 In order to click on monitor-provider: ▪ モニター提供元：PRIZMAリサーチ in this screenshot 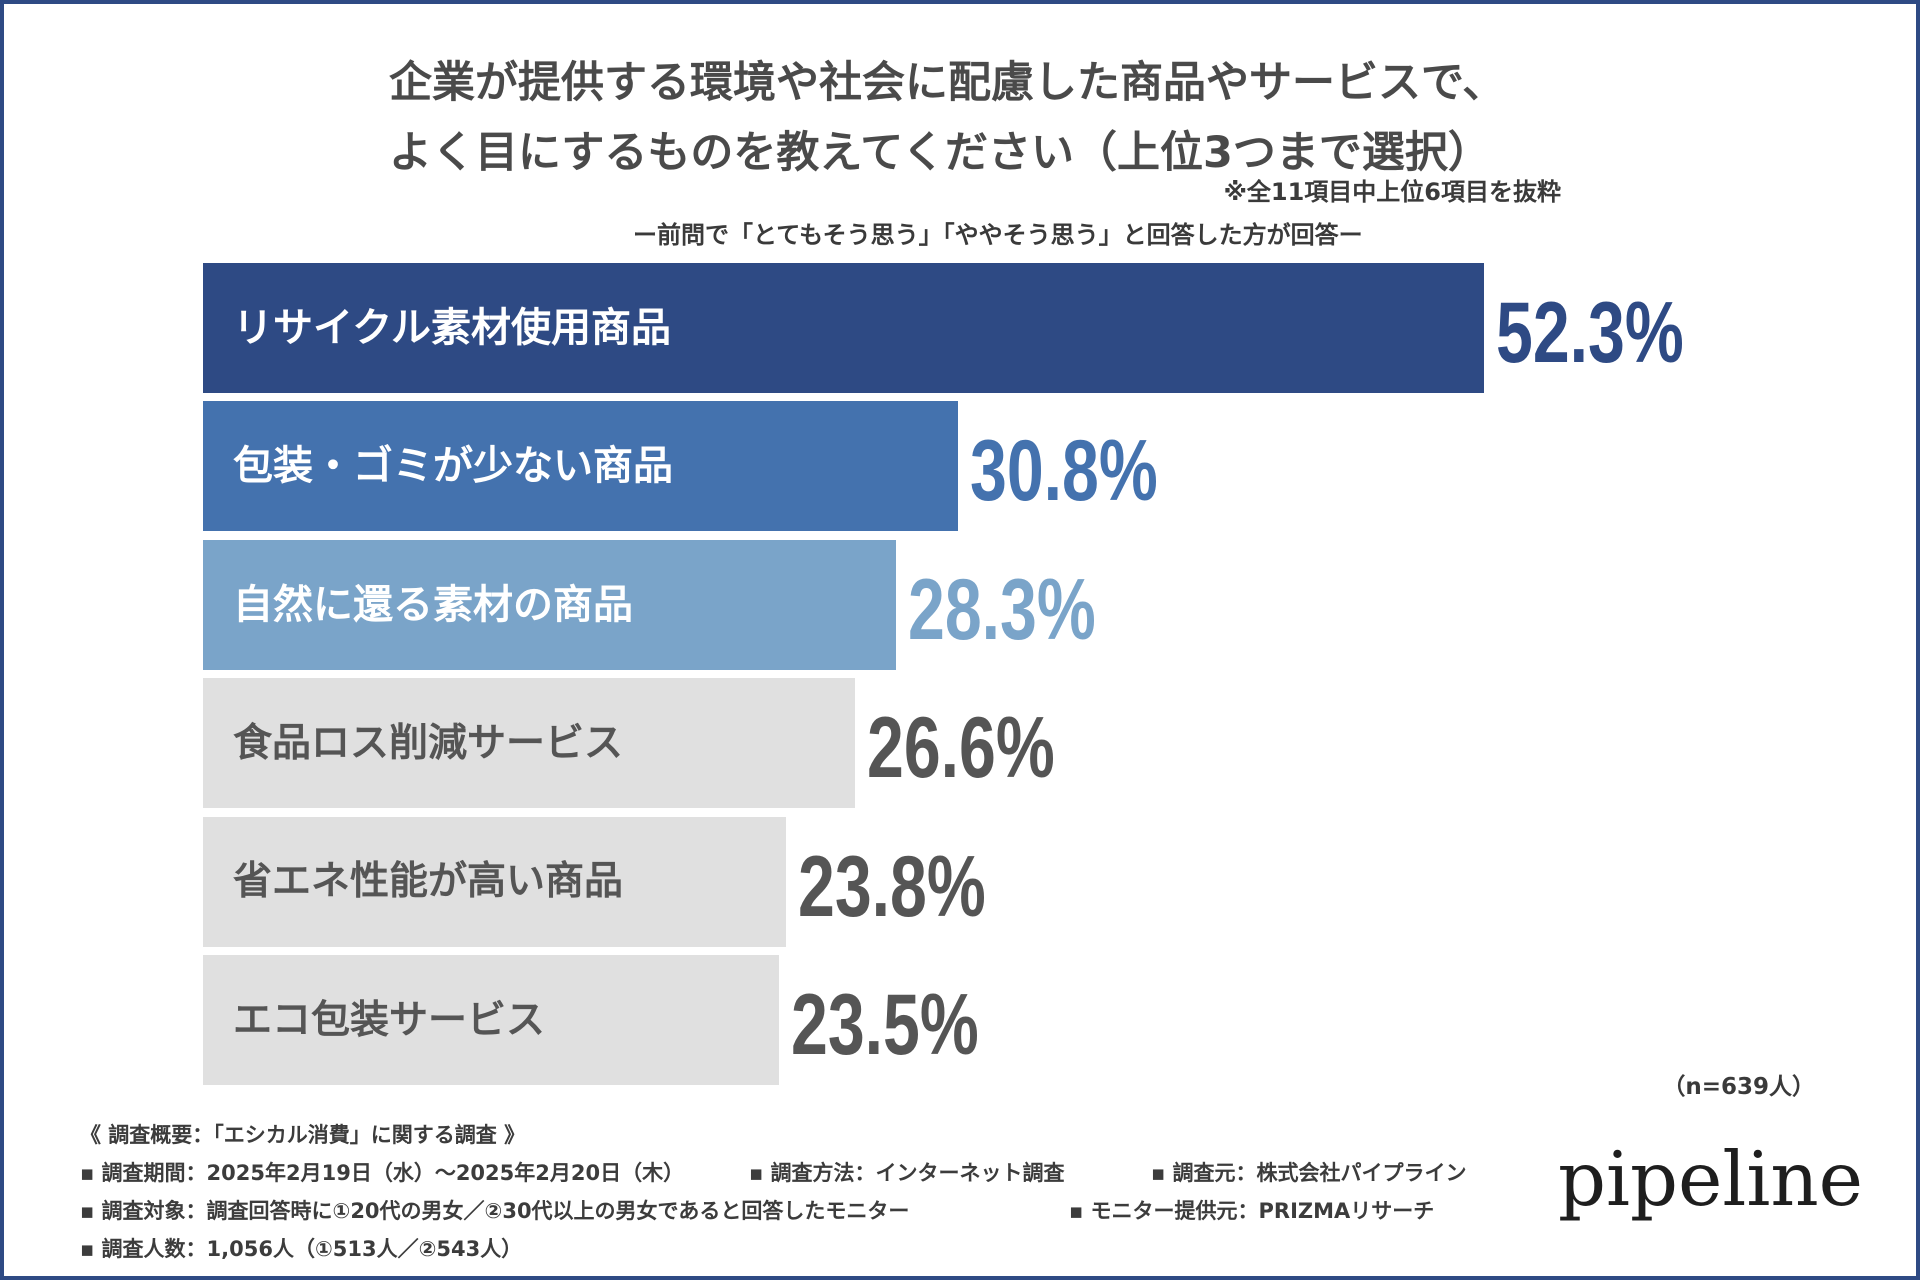, I will do `click(1252, 1211)`.